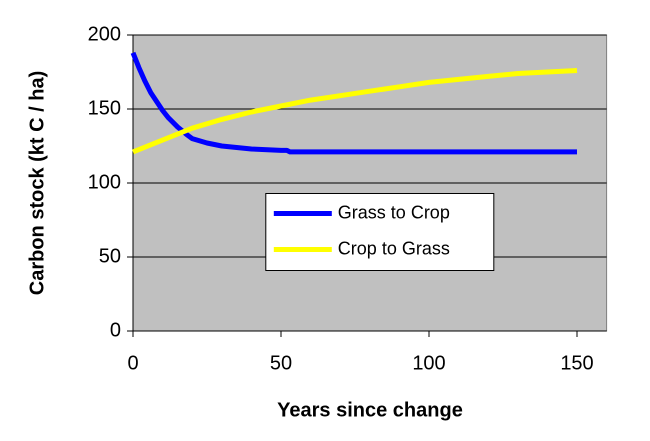 Image resolution: width=650 pixels, height=441 pixels. What do you see at coordinates (132, 363) in the screenshot?
I see `x-tick-label: 0` at bounding box center [132, 363].